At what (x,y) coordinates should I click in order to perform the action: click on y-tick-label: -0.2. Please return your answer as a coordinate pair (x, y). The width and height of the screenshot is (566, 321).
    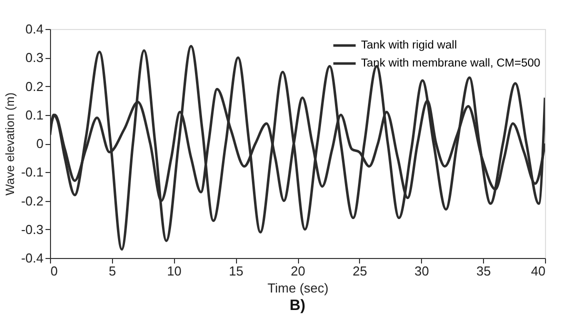
    Looking at the image, I should click on (32, 200).